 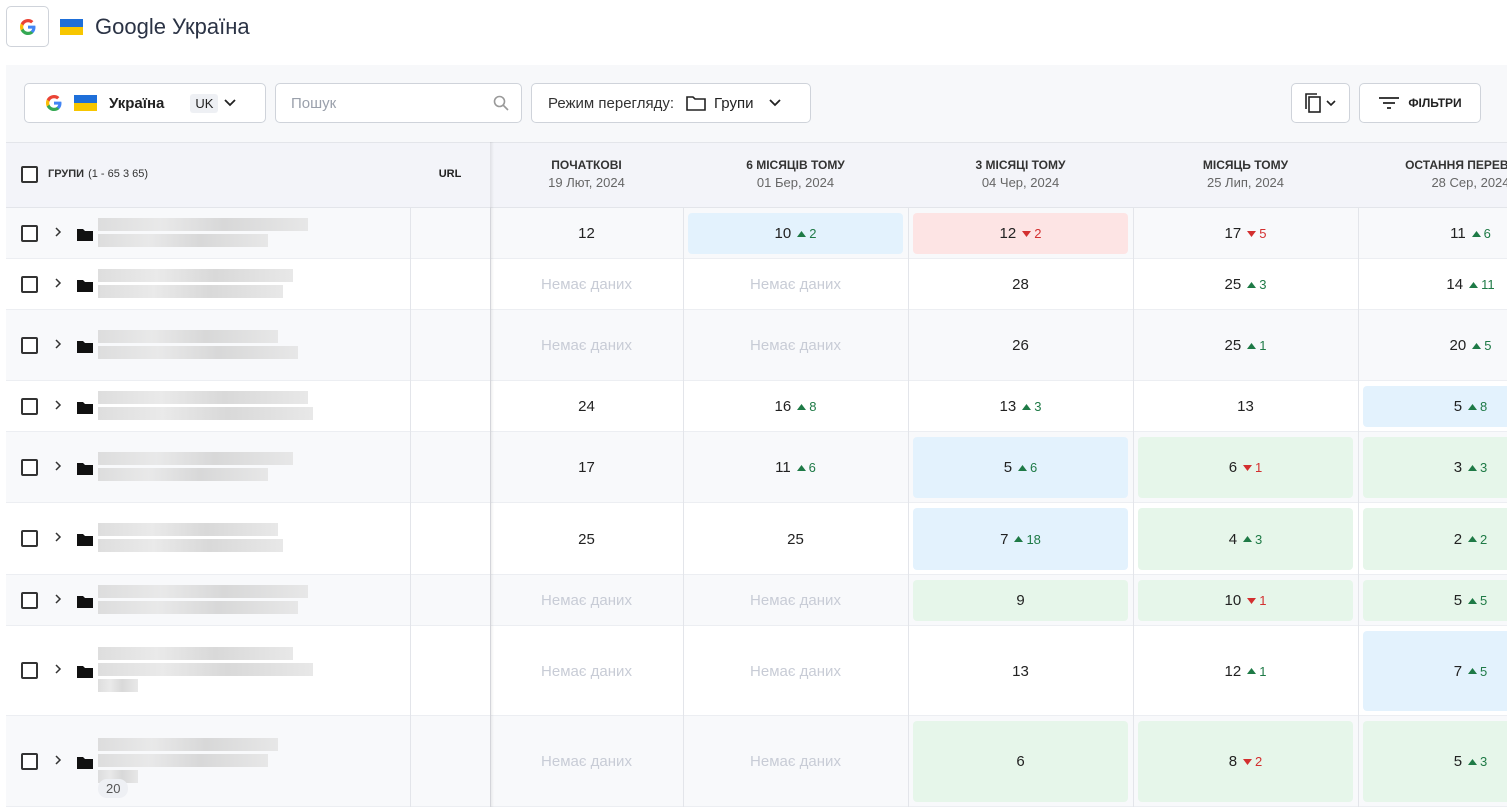 I want to click on table-row: 20 Немає даних Немає даних 6 8 2 5 3, so click(x=756, y=761).